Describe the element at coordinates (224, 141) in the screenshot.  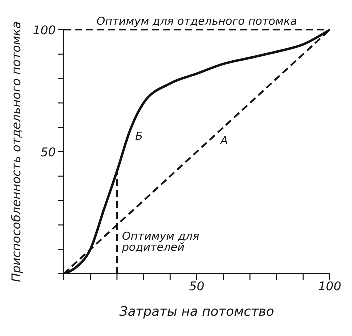
I see `annotation: А` at that location.